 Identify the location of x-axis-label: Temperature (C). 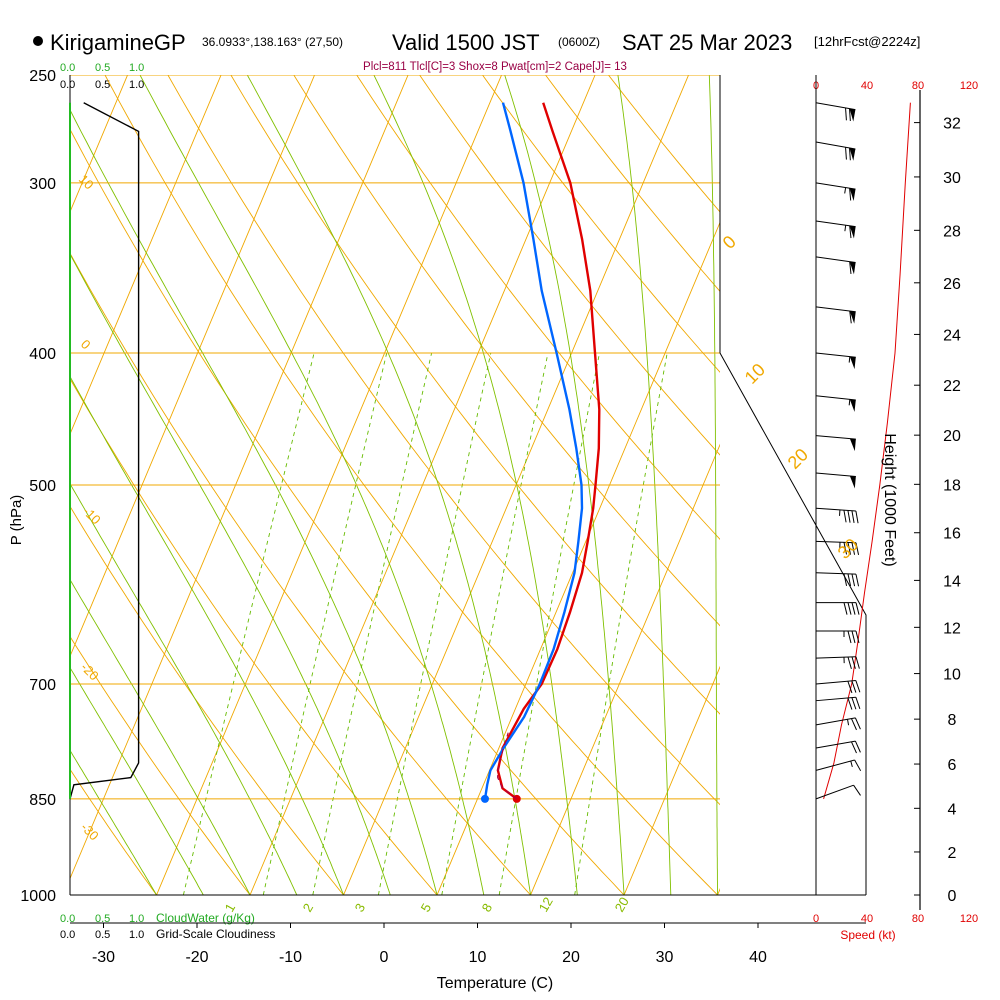
(495, 983).